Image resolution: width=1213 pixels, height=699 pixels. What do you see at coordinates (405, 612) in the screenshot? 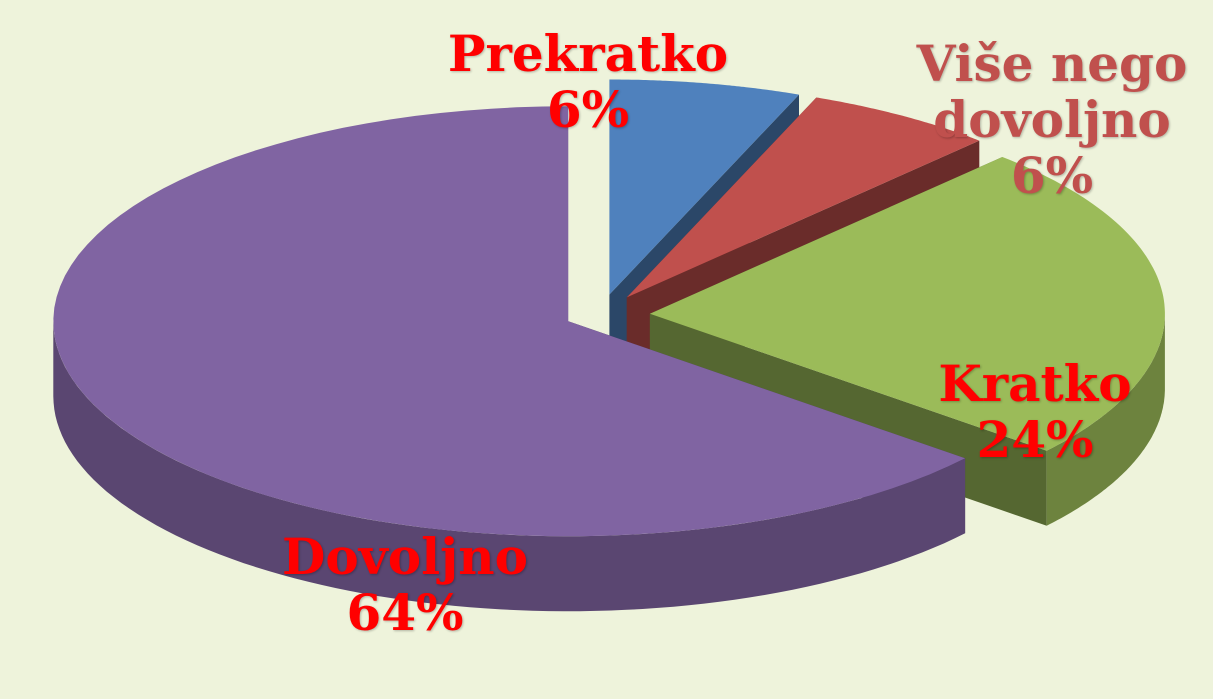
I see `value-label: 64%` at bounding box center [405, 612].